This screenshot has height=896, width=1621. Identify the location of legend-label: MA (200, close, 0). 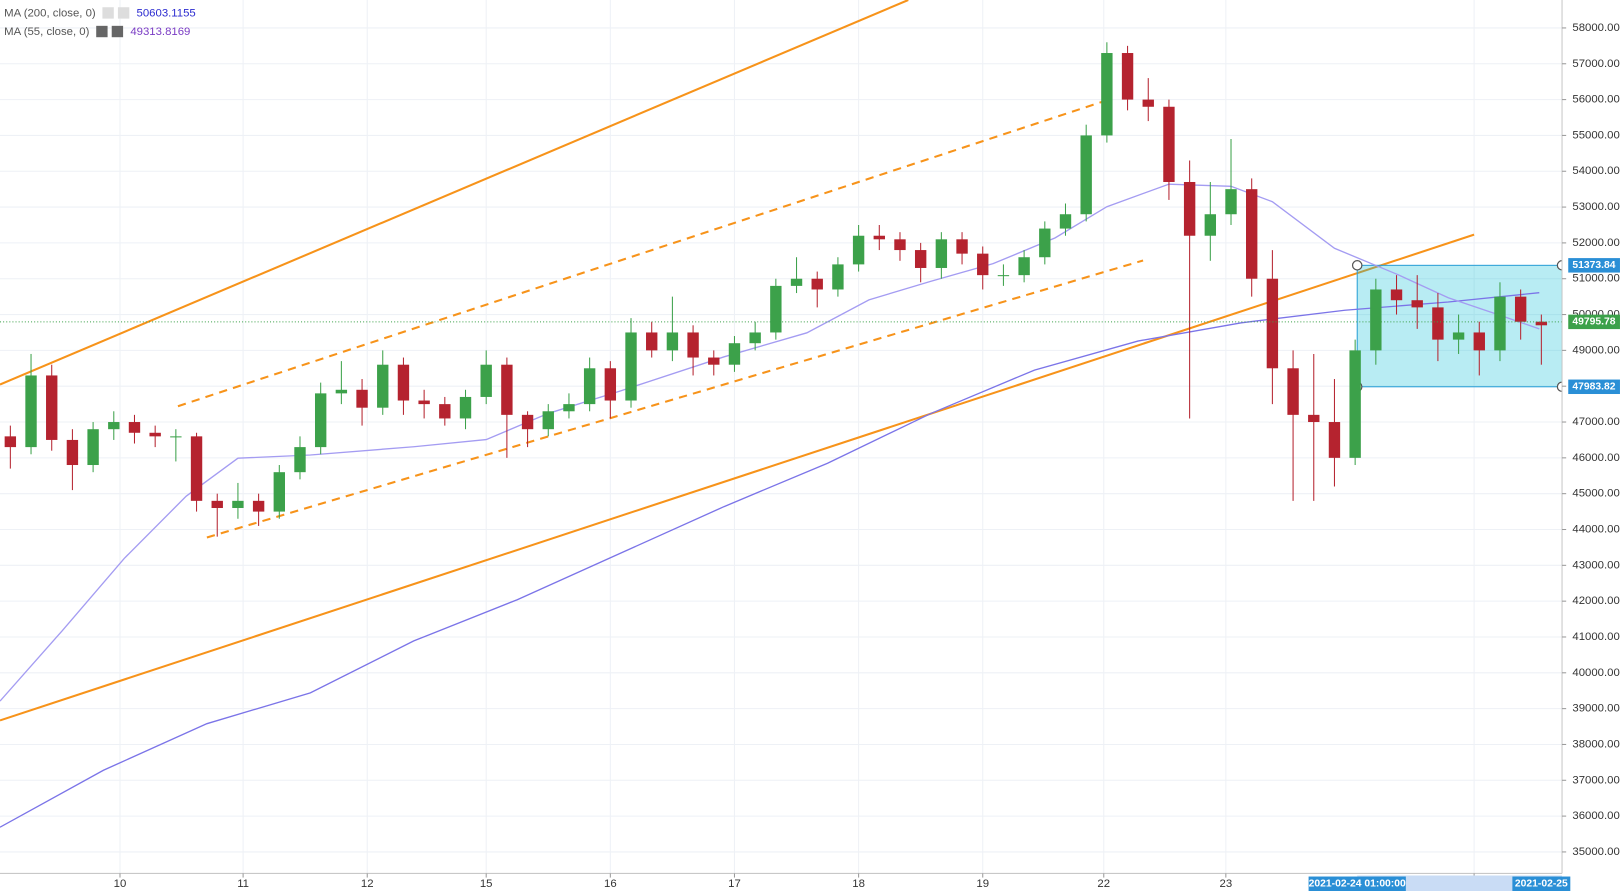
(50, 13).